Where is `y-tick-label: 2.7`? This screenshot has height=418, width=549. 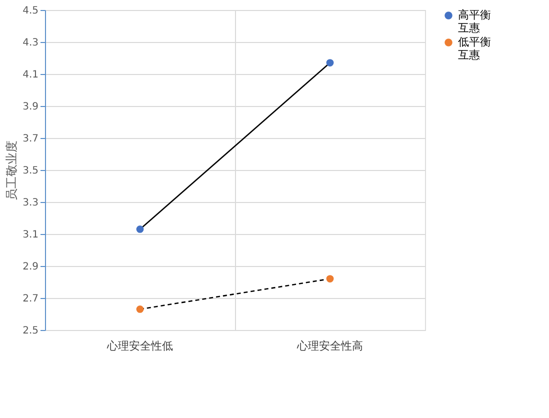
y-tick-label: 2.7 is located at coordinates (30, 299).